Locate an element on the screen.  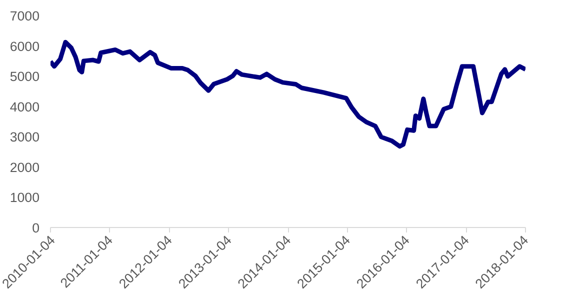
y-tick-label: 7000 is located at coordinates (25, 16).